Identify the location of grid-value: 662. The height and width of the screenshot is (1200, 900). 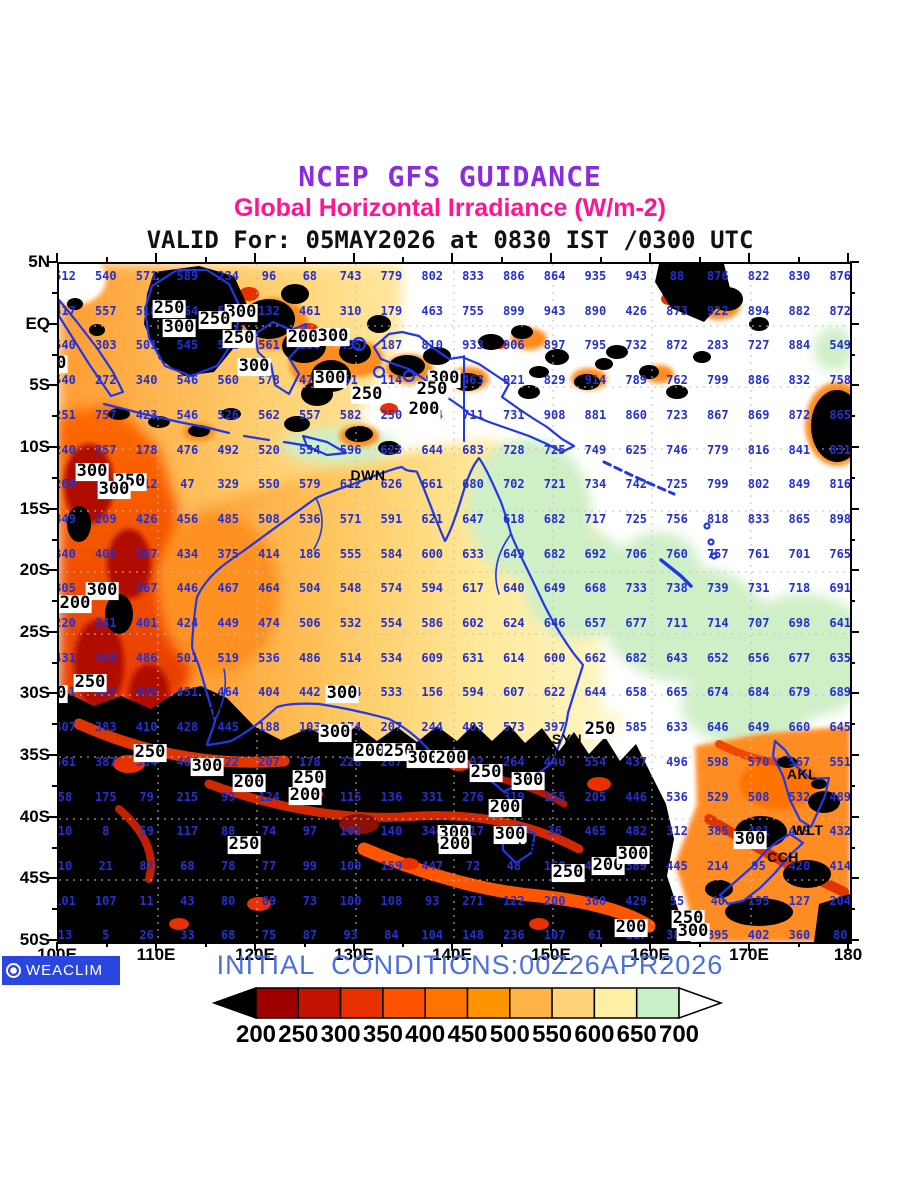
(595, 657).